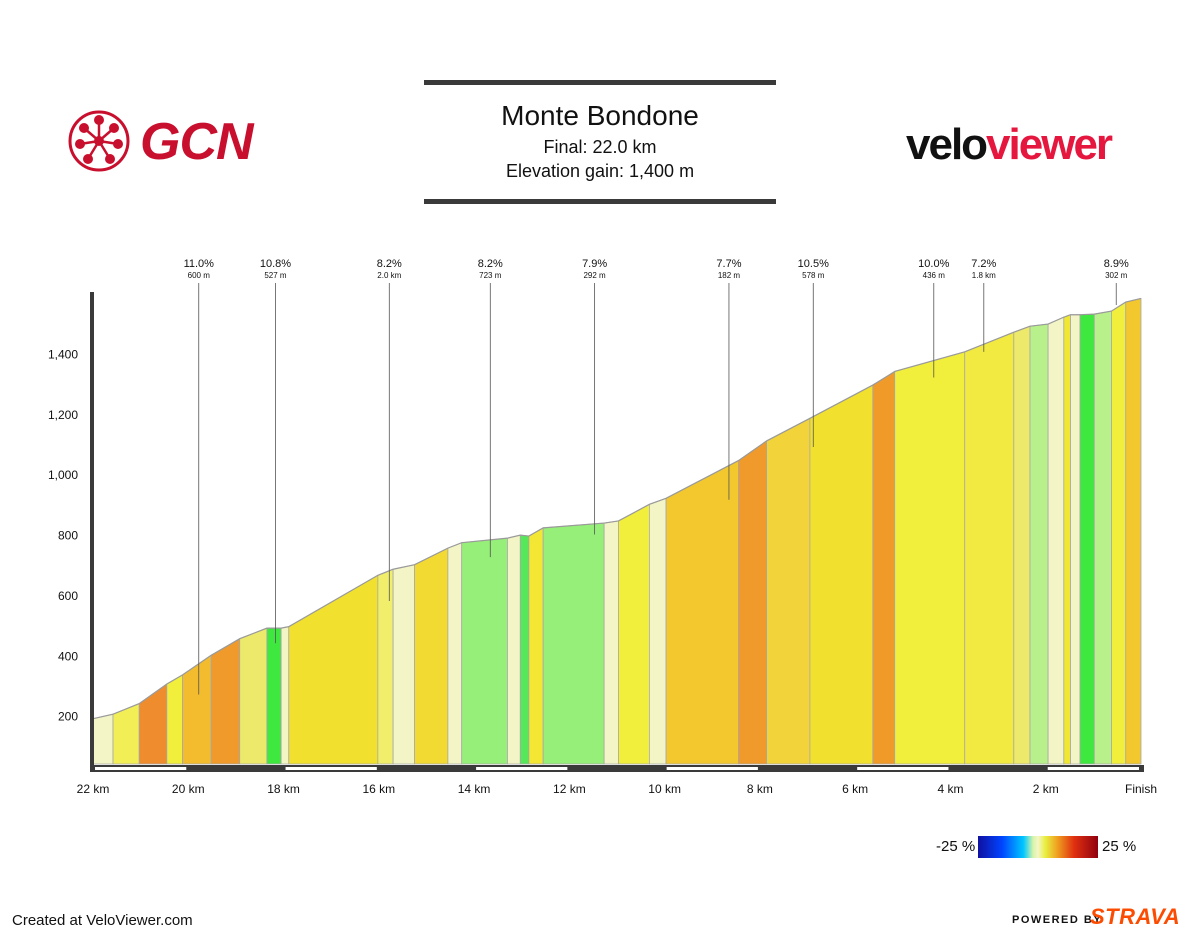 This screenshot has width=1200, height=938. What do you see at coordinates (63, 354) in the screenshot?
I see `y-tick-label: 1,400` at bounding box center [63, 354].